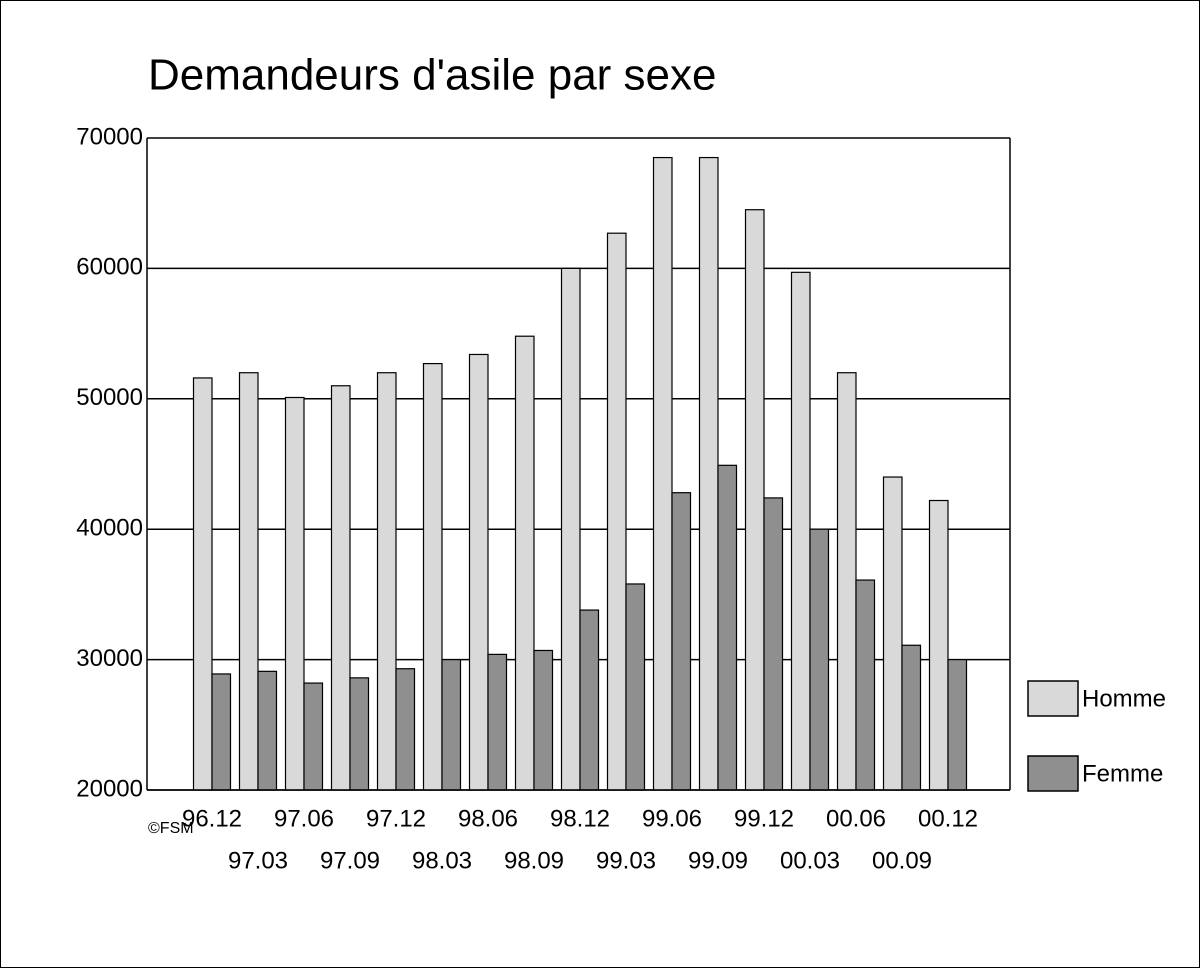 This screenshot has width=1200, height=968. I want to click on x-tick-label: 99.12, so click(764, 818).